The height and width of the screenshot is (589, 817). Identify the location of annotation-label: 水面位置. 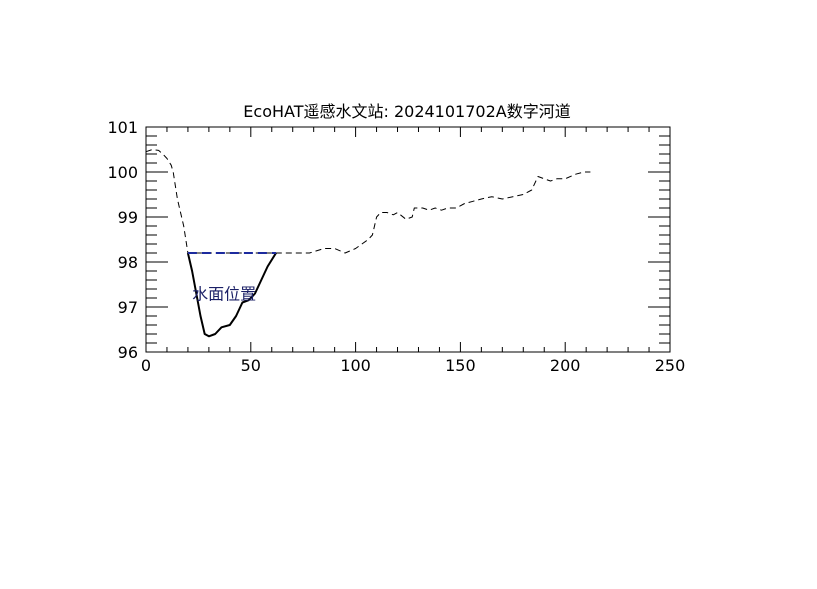
(224, 294).